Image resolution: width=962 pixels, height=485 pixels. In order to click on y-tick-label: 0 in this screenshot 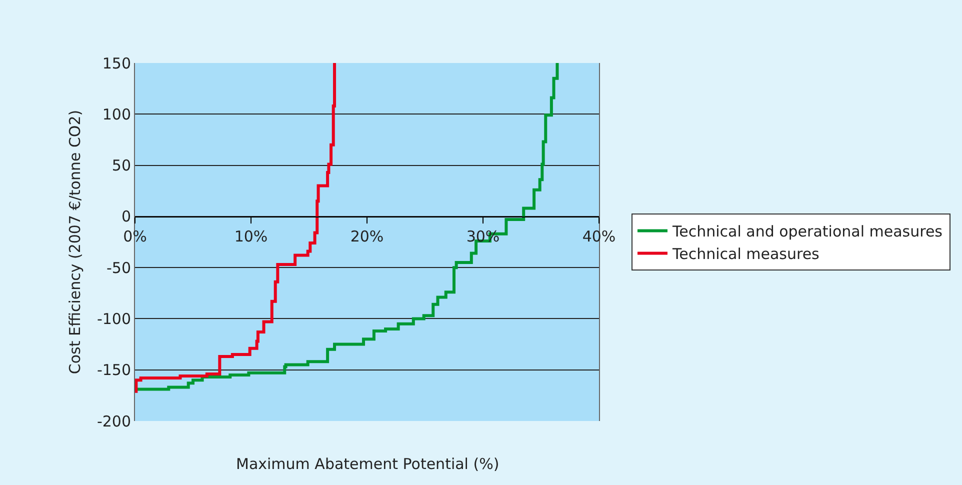, I will do `click(126, 217)`.